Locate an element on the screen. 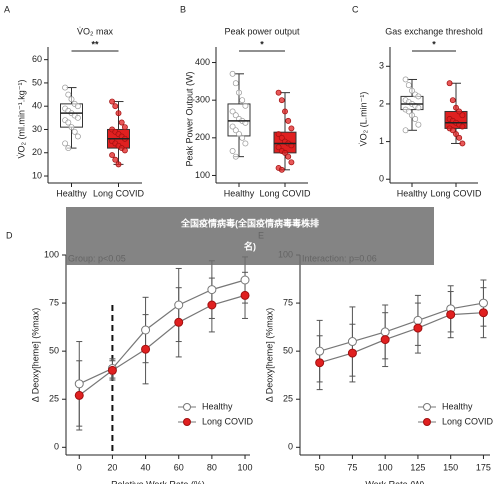 Image resolution: width=500 pixels, height=484 pixels. y-tick-label: 400 is located at coordinates (202, 62).